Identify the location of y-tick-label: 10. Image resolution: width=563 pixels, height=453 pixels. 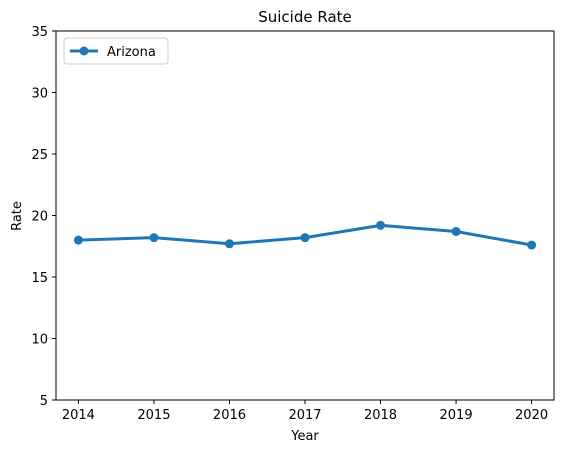
(39, 340).